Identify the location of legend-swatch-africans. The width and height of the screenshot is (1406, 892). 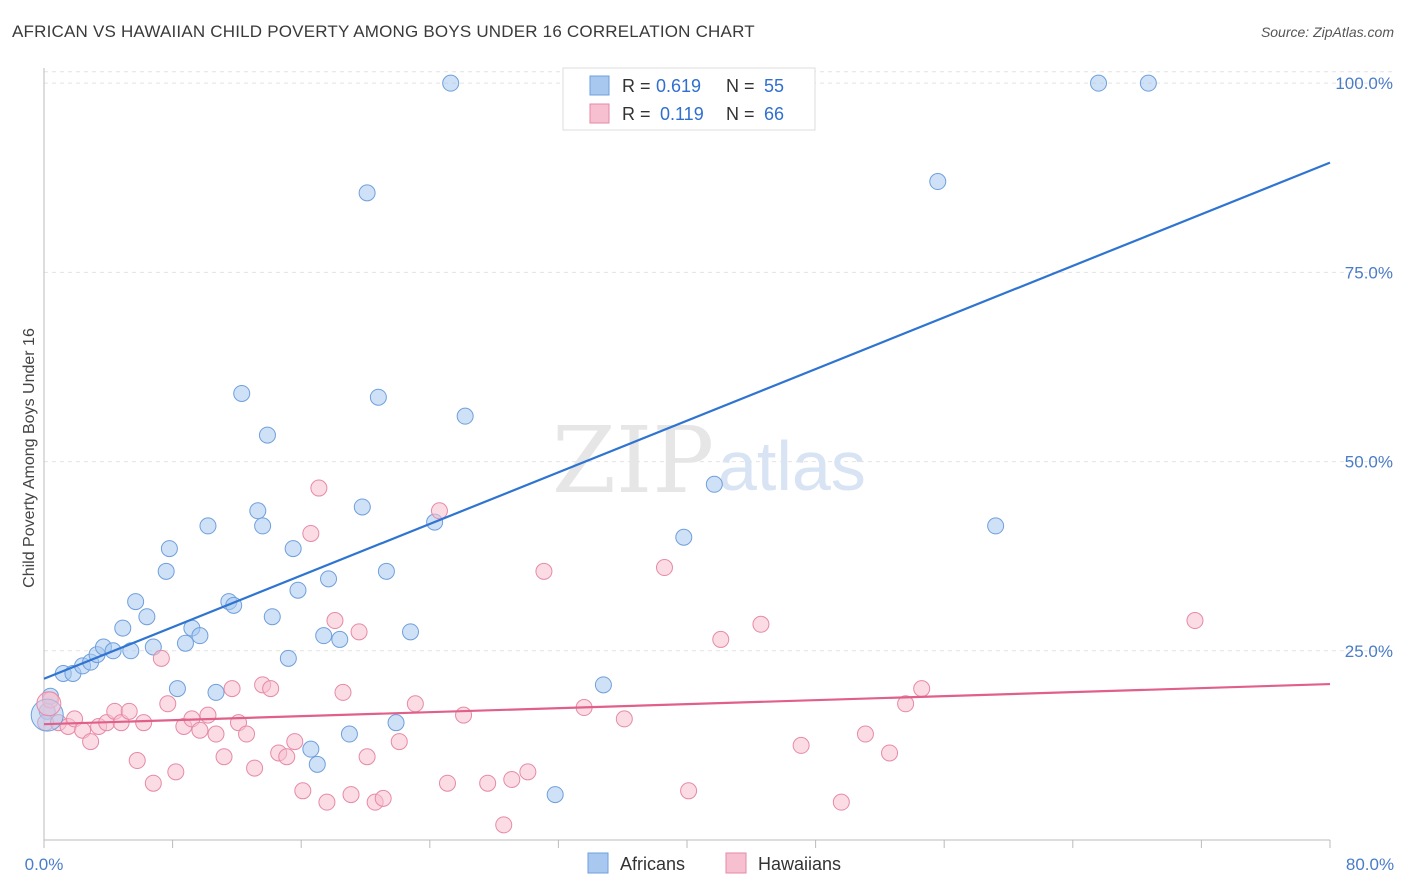
(599, 85).